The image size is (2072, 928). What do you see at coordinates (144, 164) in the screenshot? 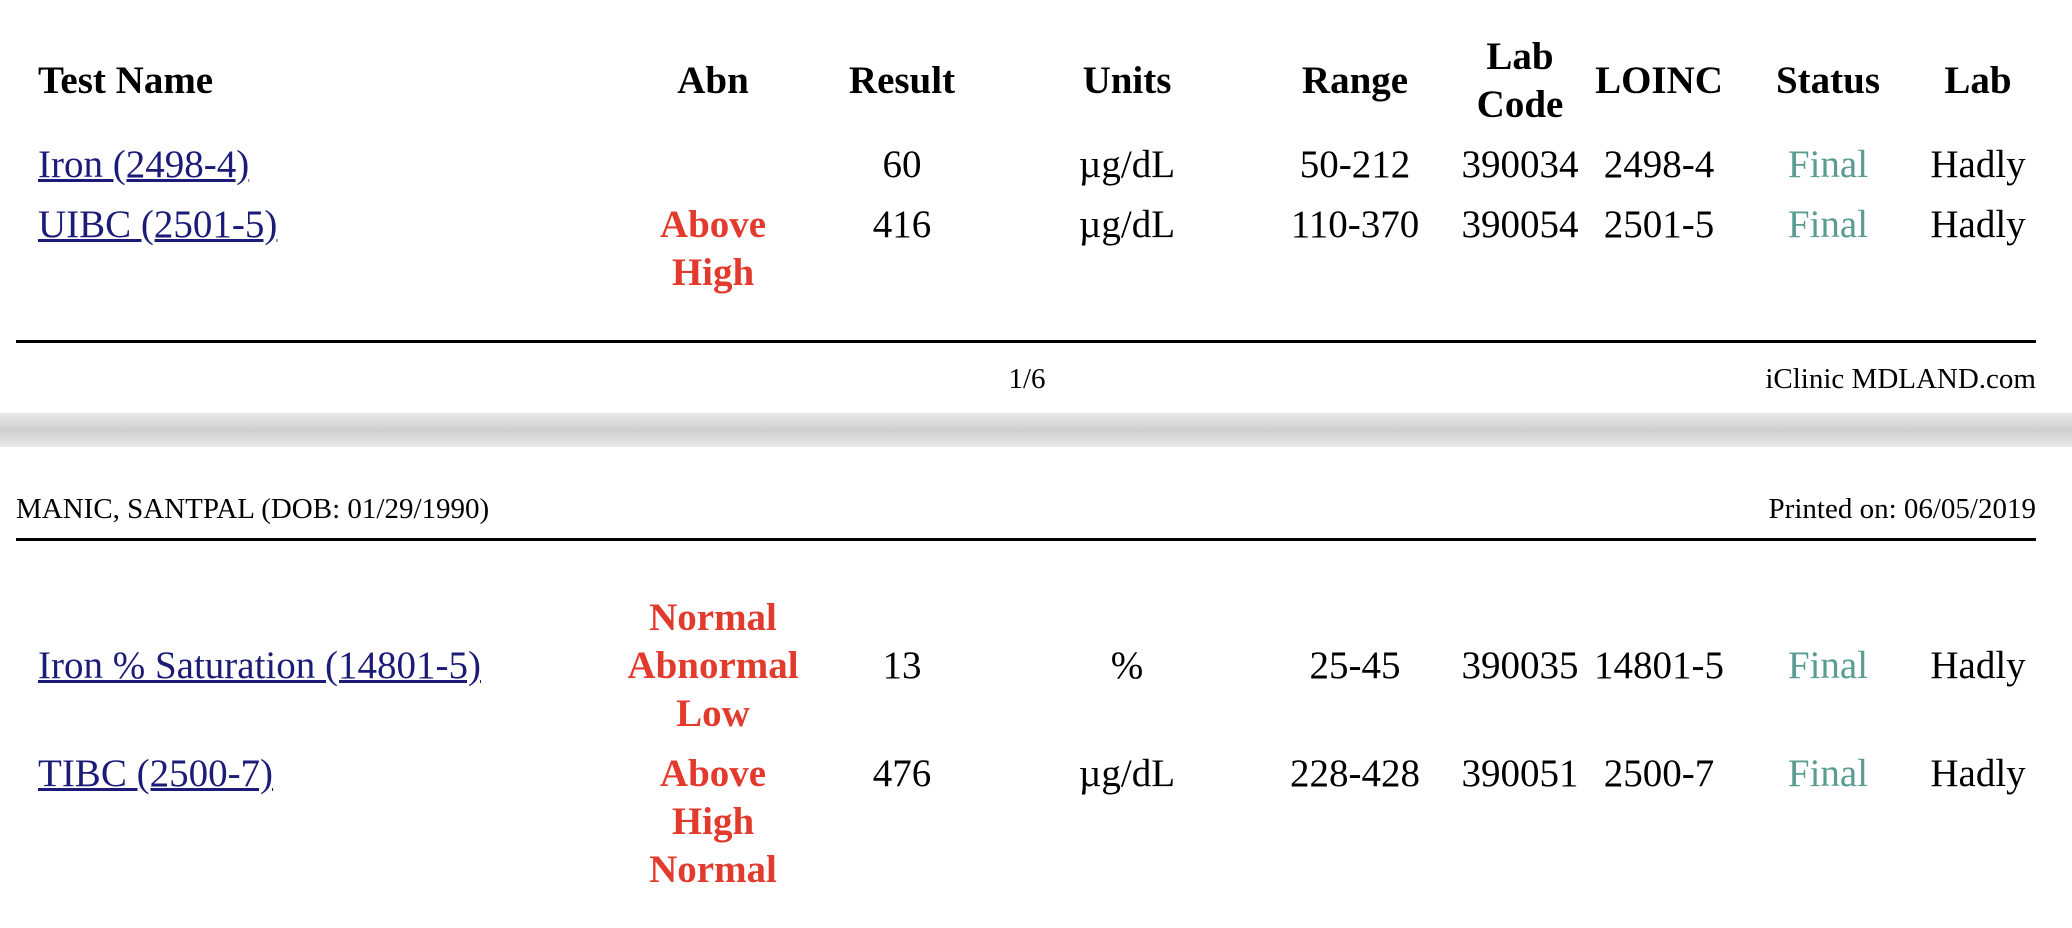
I see `test-link: Iron (2498-4)` at bounding box center [144, 164].